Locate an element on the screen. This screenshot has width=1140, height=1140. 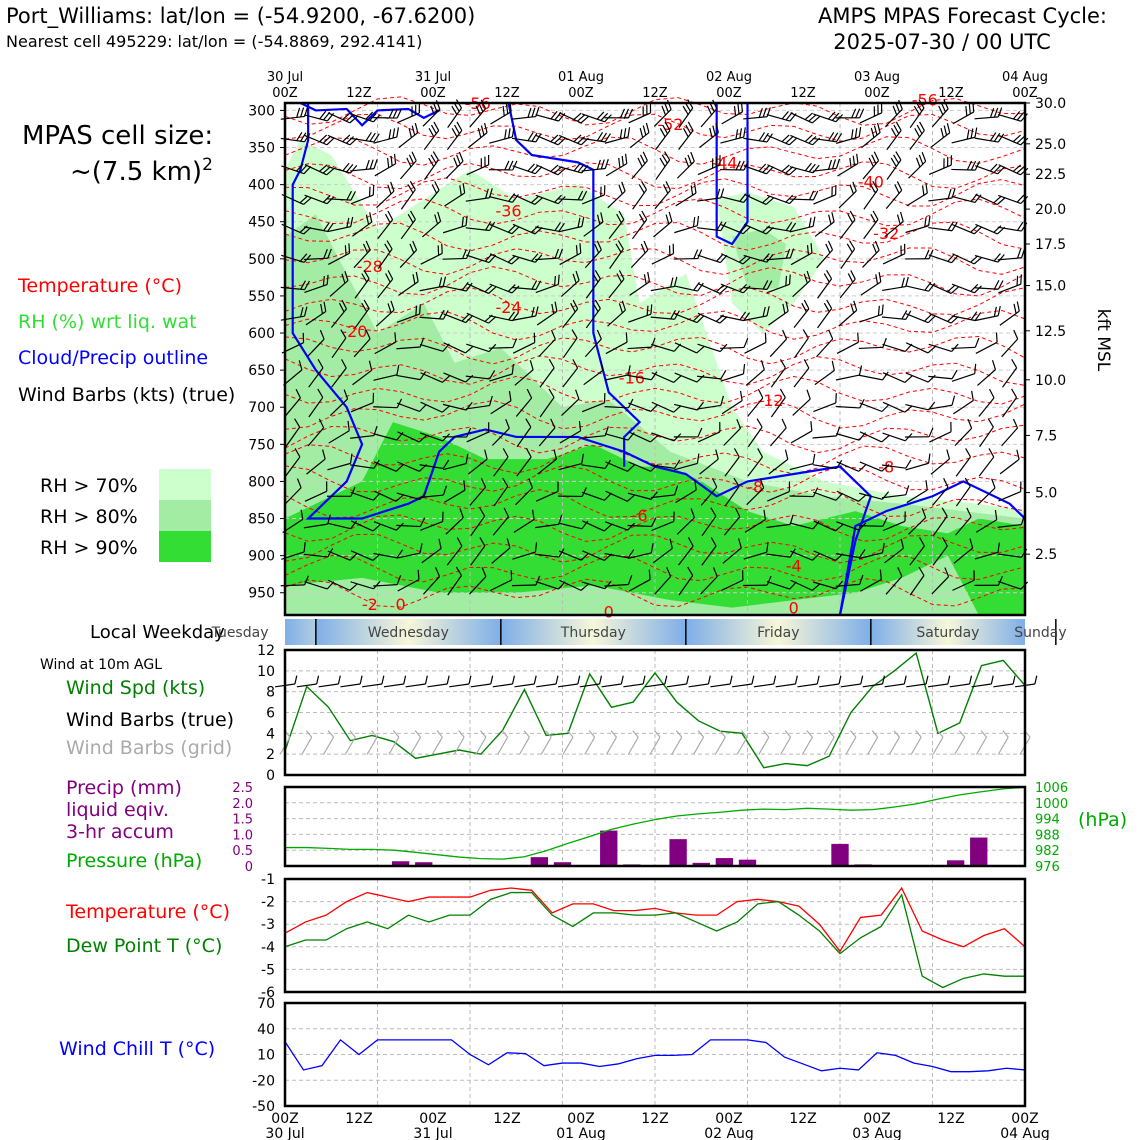
pressure-unit: (hPa) is located at coordinates (1102, 820).